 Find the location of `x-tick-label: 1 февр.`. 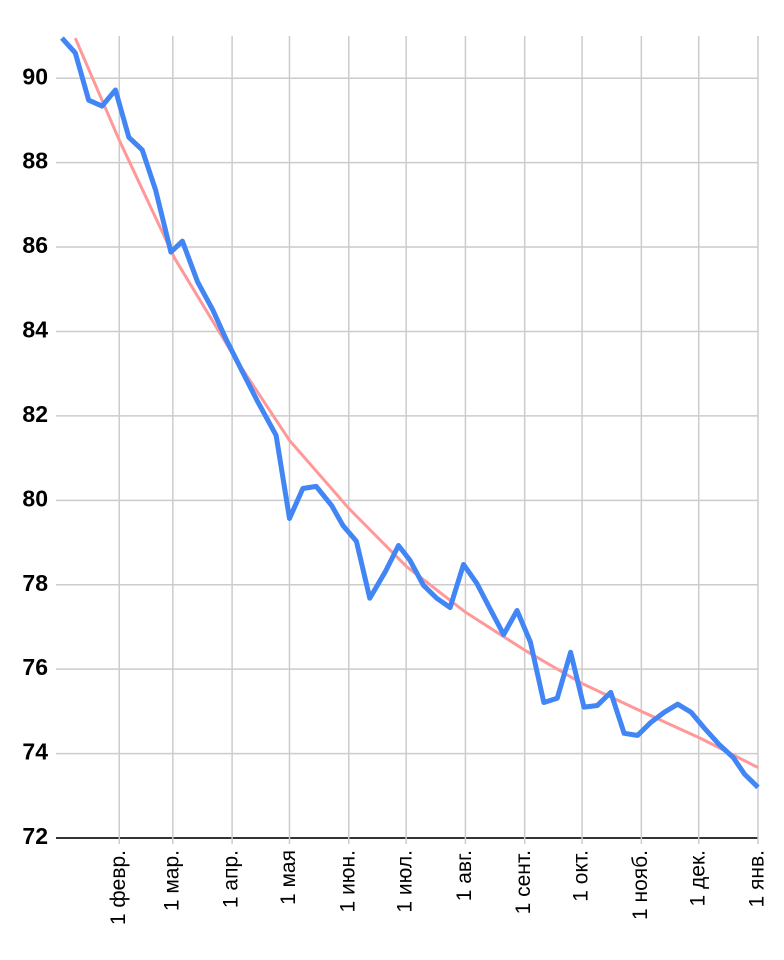

x-tick-label: 1 февр. is located at coordinates (118, 887).